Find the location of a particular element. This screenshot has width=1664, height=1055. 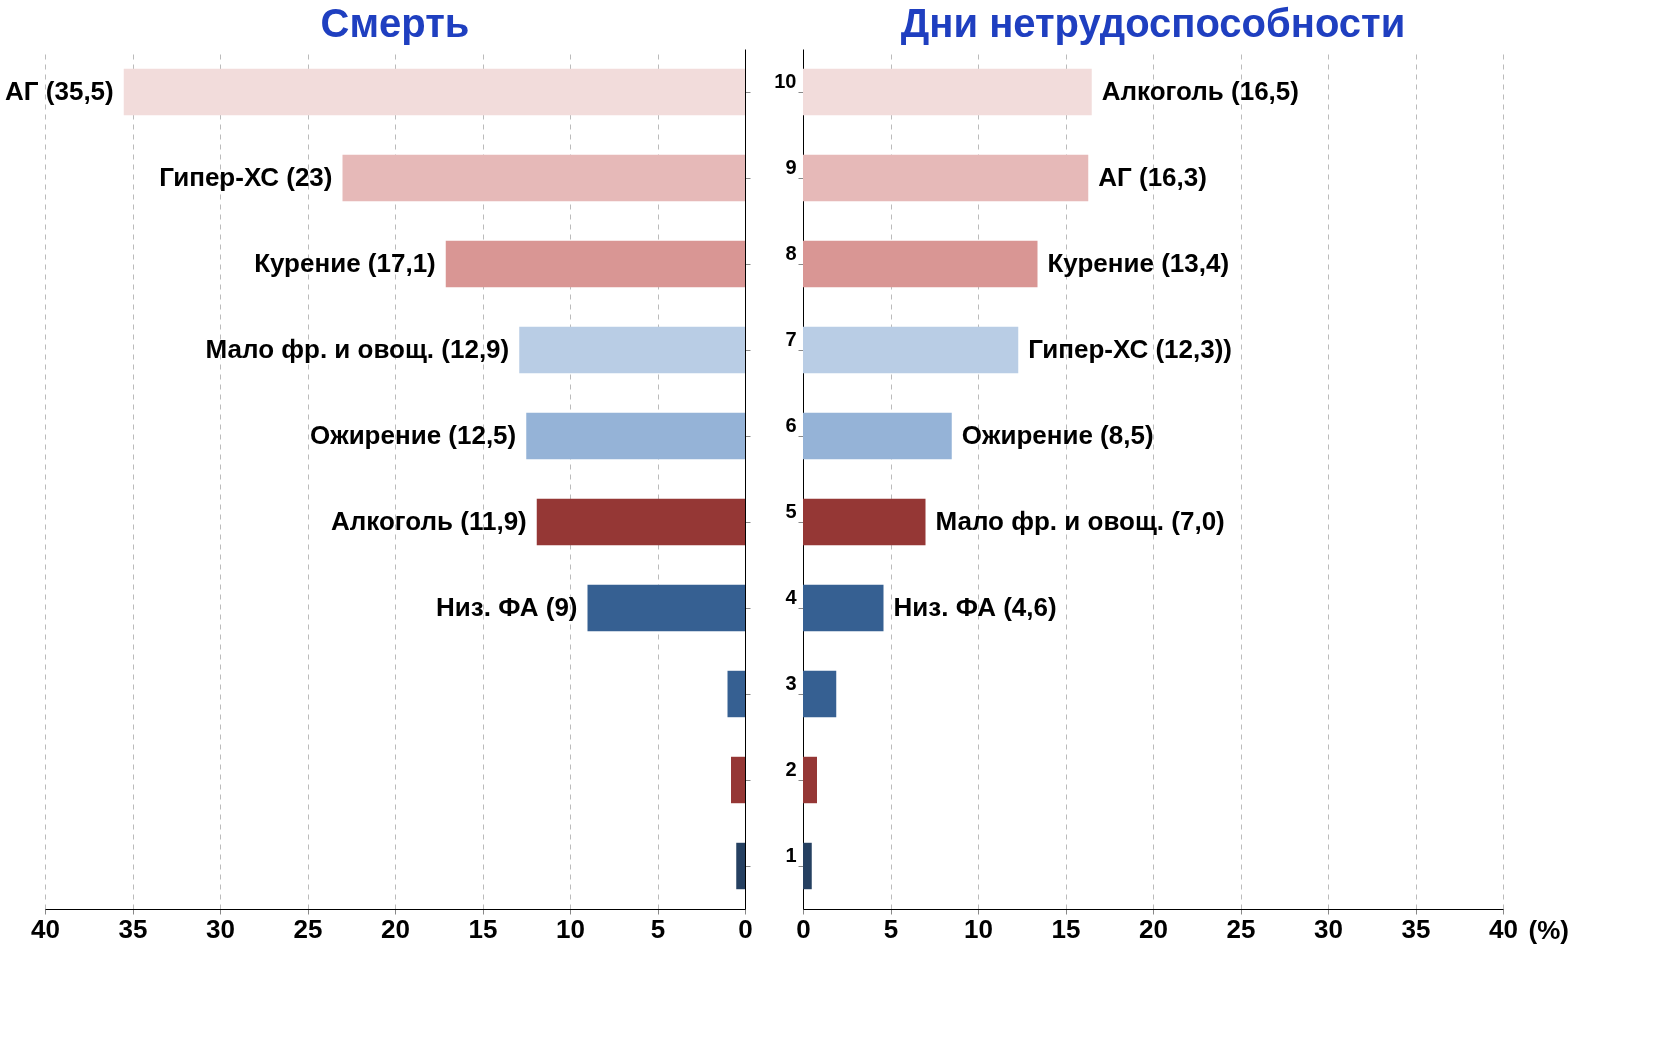

y-tick-label: 2 is located at coordinates (791, 769).